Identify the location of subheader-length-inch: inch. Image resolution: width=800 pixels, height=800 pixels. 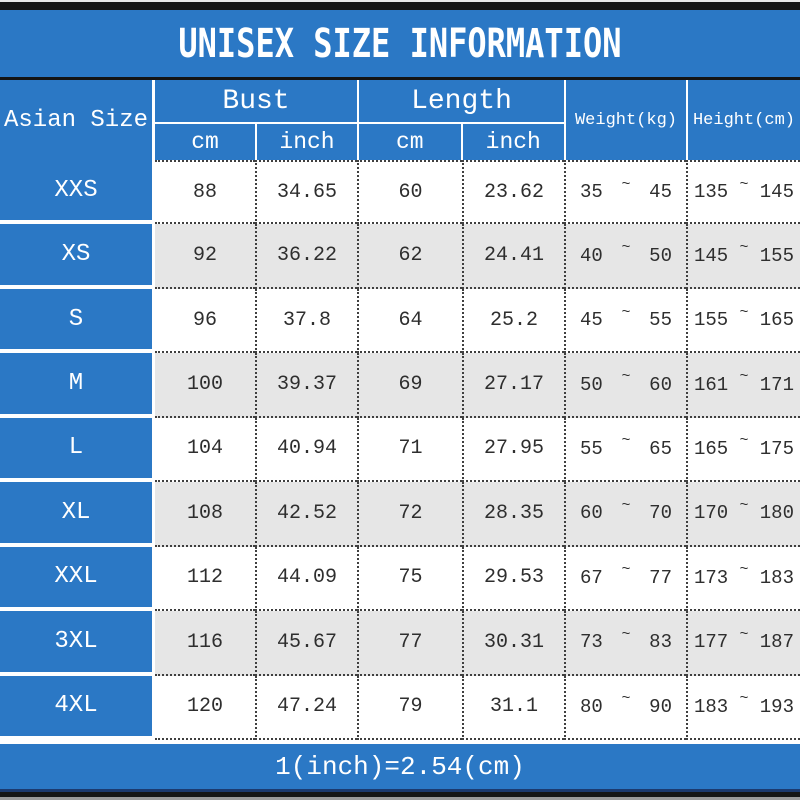
(512, 142).